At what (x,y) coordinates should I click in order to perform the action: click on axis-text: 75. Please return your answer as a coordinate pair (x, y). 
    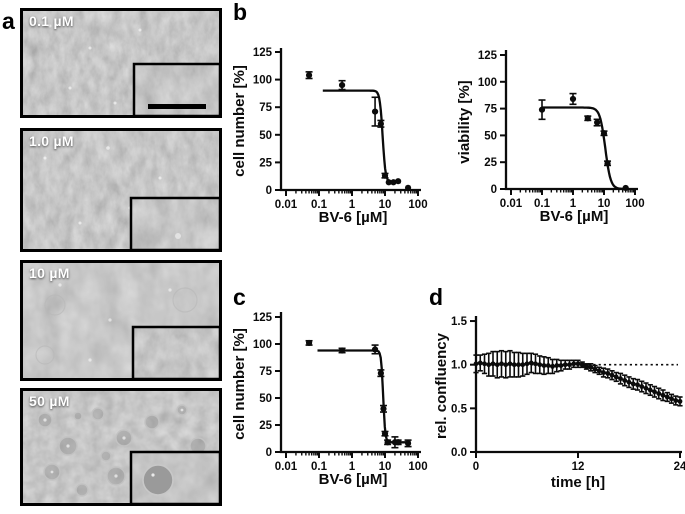
    Looking at the image, I should click on (265, 372).